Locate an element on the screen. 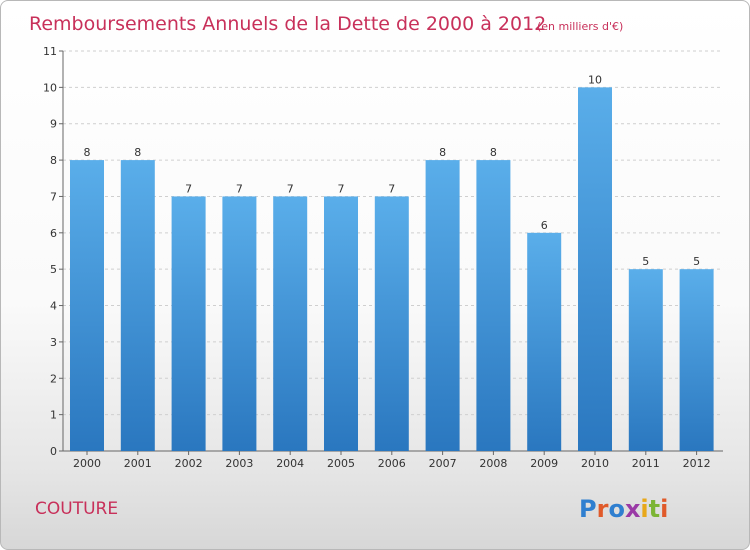 The width and height of the screenshot is (750, 550). bar-2012 is located at coordinates (696, 360).